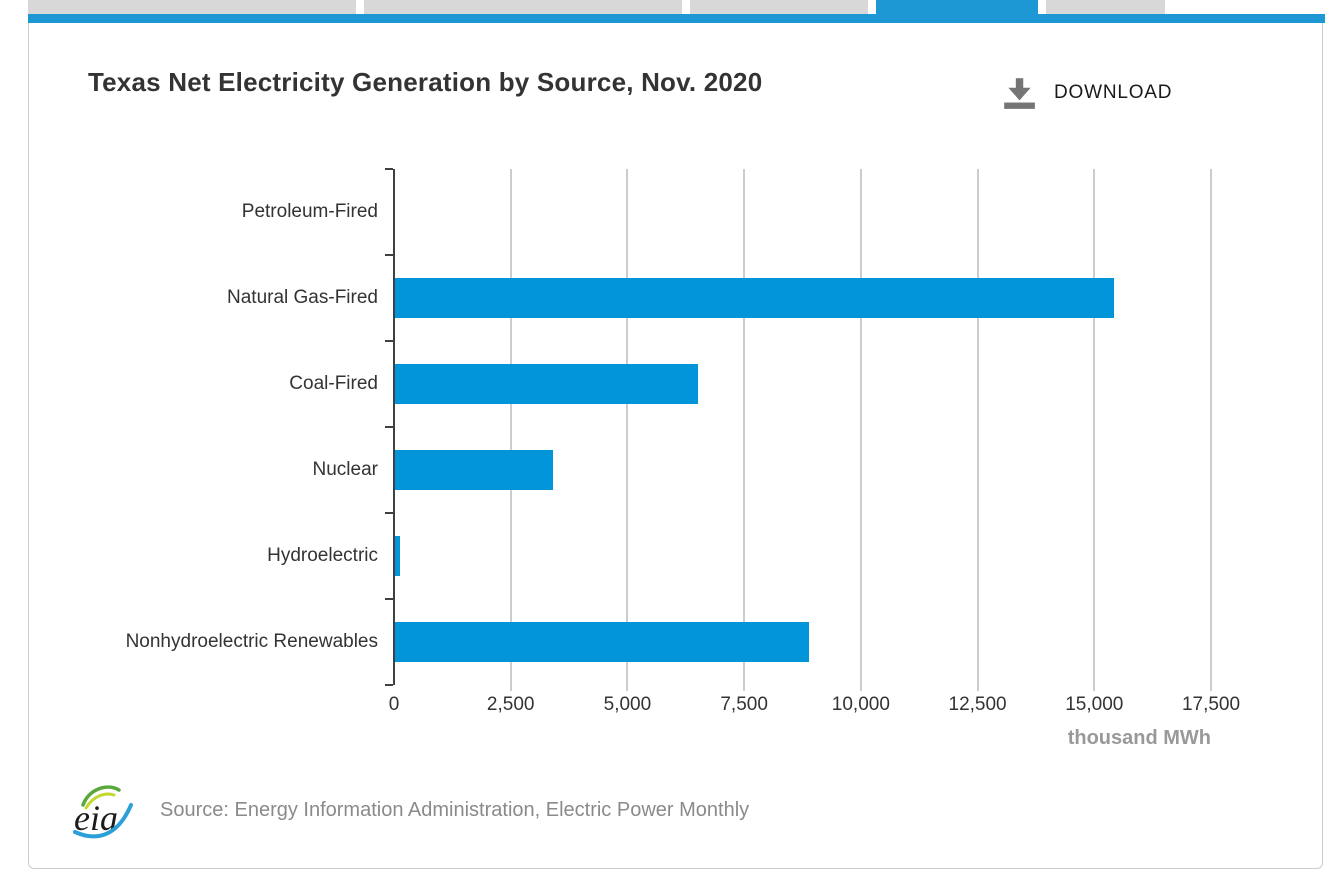 The height and width of the screenshot is (876, 1338). Describe the element at coordinates (977, 704) in the screenshot. I see `x-tick-label-12500: 12,500` at that location.